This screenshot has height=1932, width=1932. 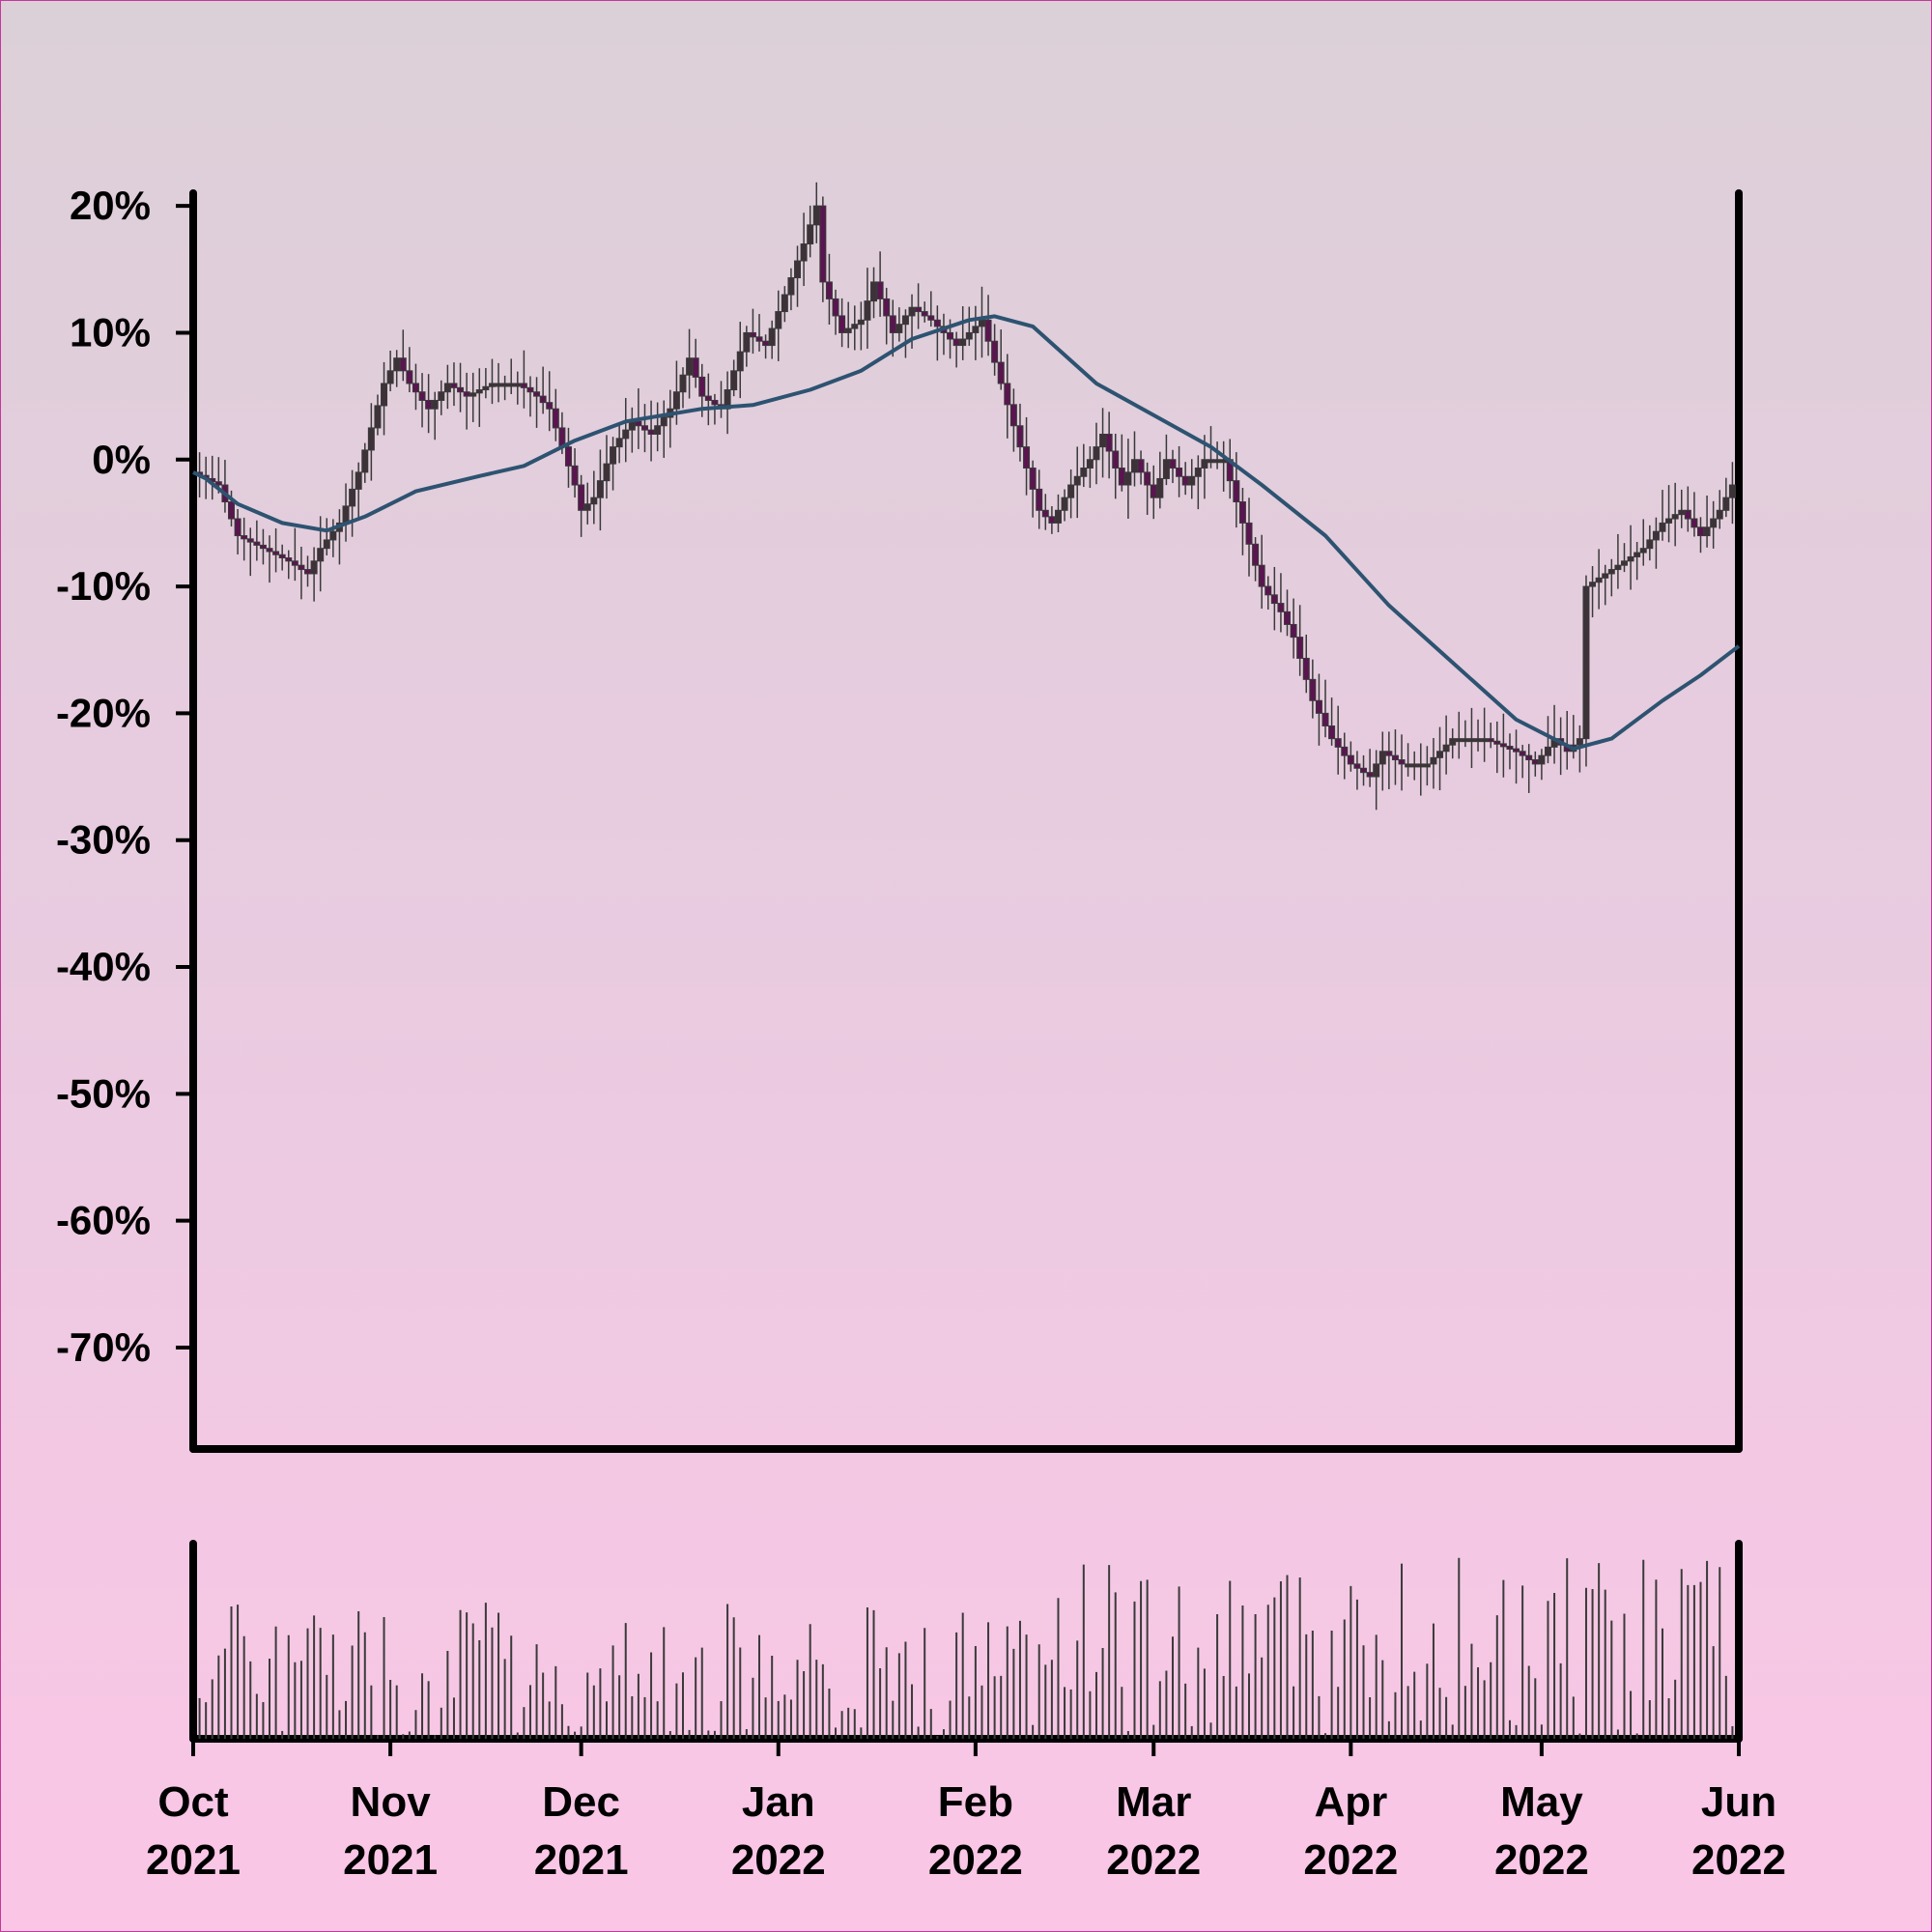 I want to click on x-tick-year: 2021, so click(x=581, y=1860).